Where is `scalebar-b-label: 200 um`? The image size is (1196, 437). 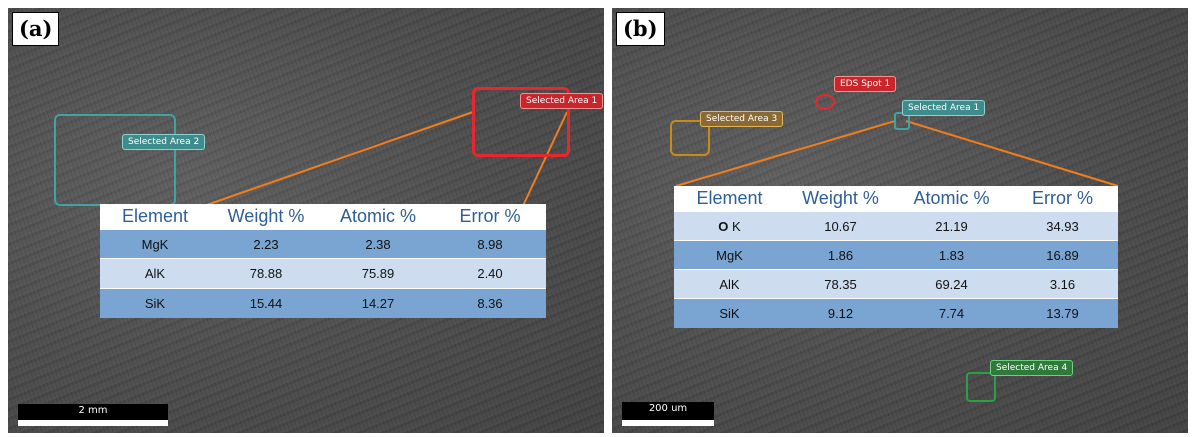
scalebar-b-label: 200 um is located at coordinates (668, 408).